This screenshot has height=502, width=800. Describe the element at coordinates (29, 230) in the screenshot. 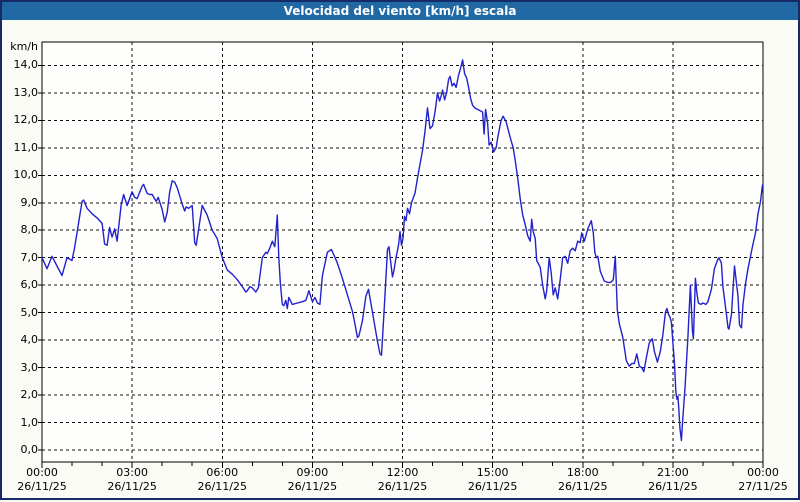

I see `y-tick-label: 8,0` at that location.